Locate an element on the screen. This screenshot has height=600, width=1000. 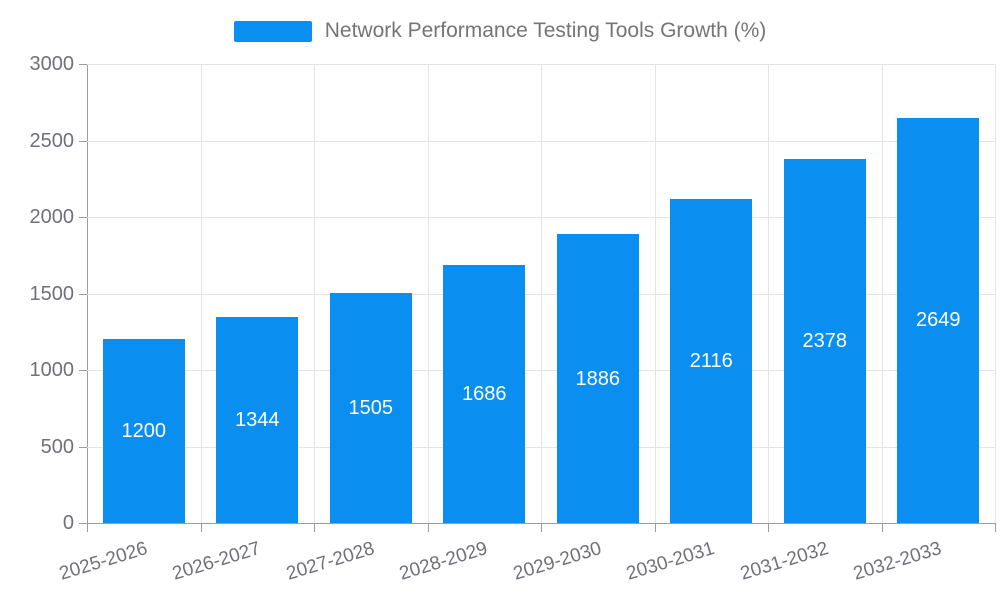
bar: 1200 is located at coordinates (143, 431).